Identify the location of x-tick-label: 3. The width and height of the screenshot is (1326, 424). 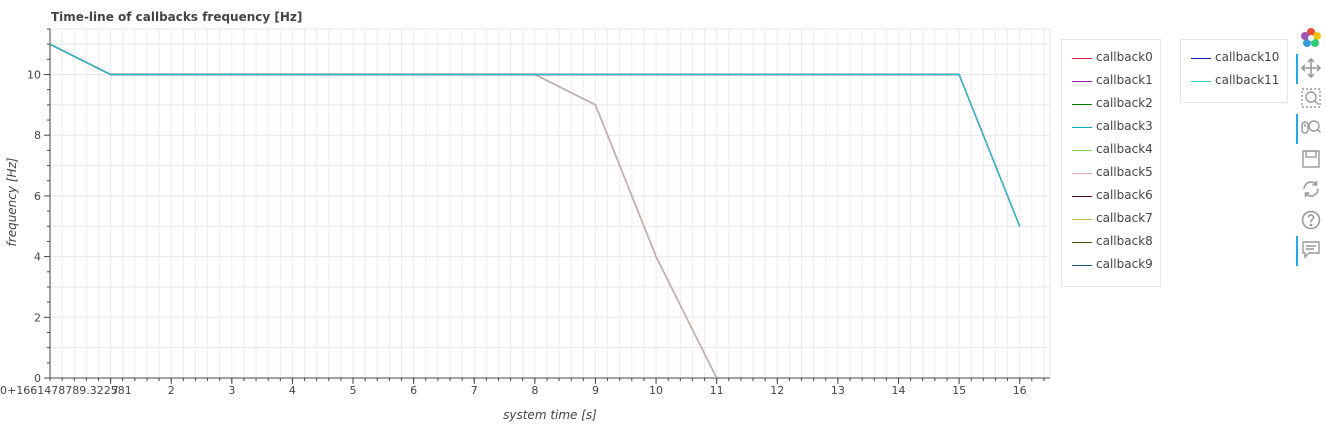
(231, 390).